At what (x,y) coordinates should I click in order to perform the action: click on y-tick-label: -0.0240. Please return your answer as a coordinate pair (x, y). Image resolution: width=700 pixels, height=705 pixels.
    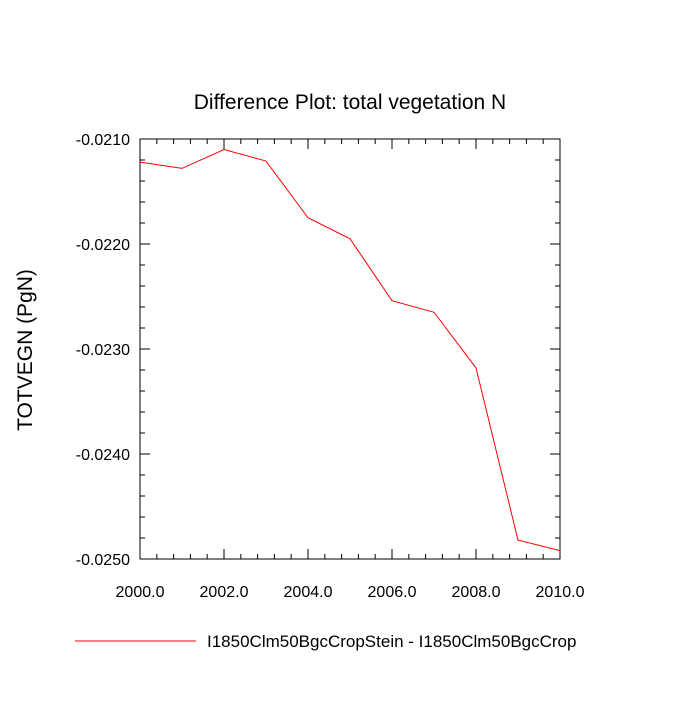
    Looking at the image, I should click on (103, 455).